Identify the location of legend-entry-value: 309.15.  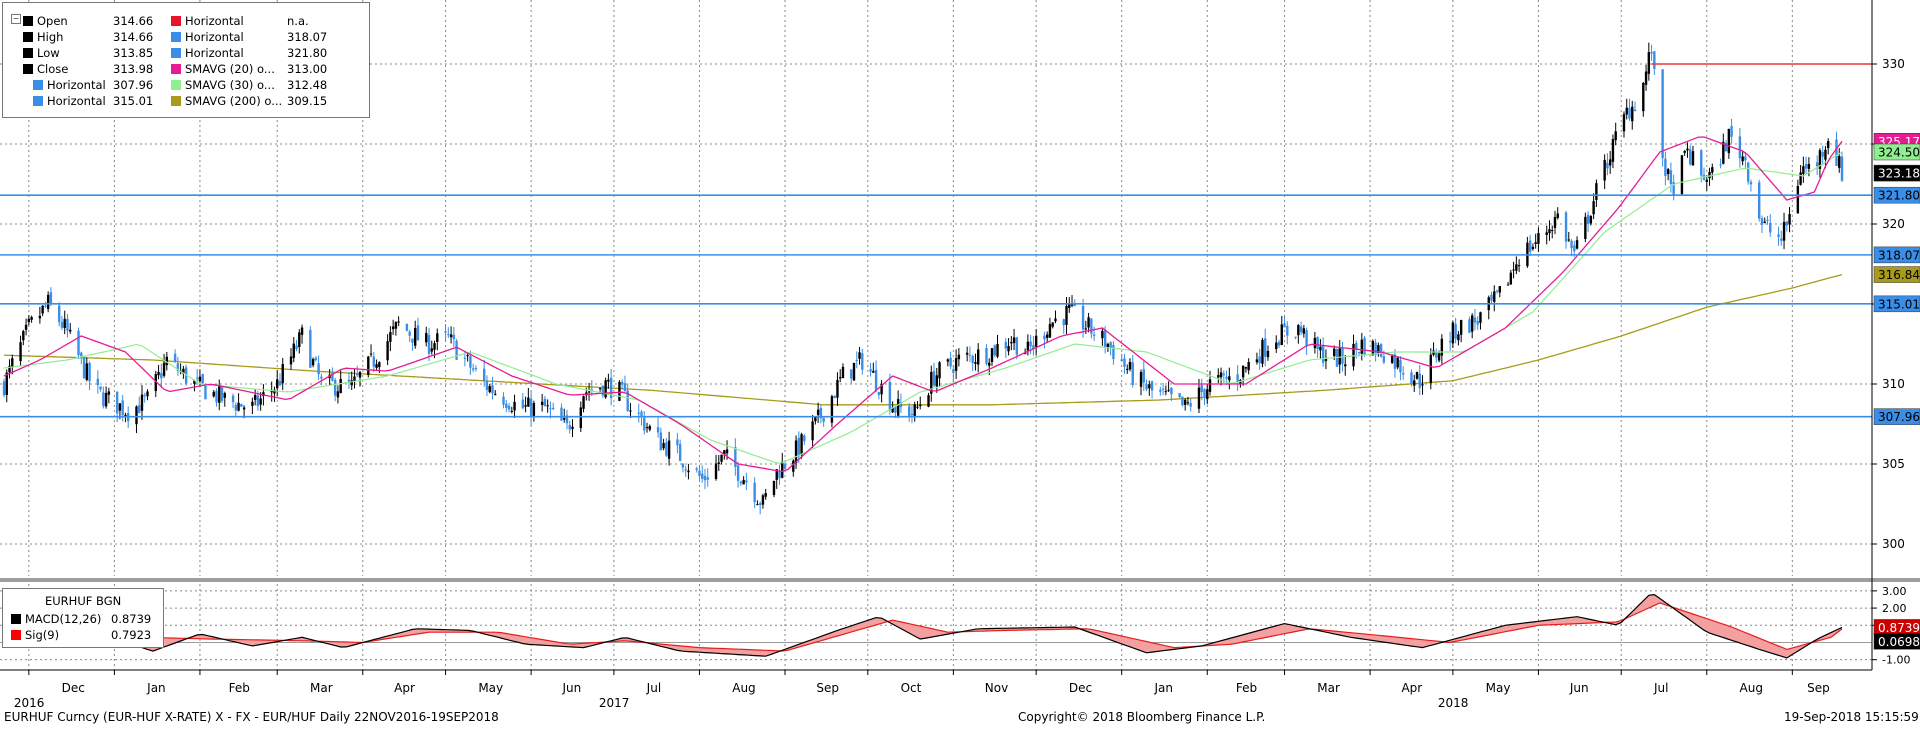
(307, 101).